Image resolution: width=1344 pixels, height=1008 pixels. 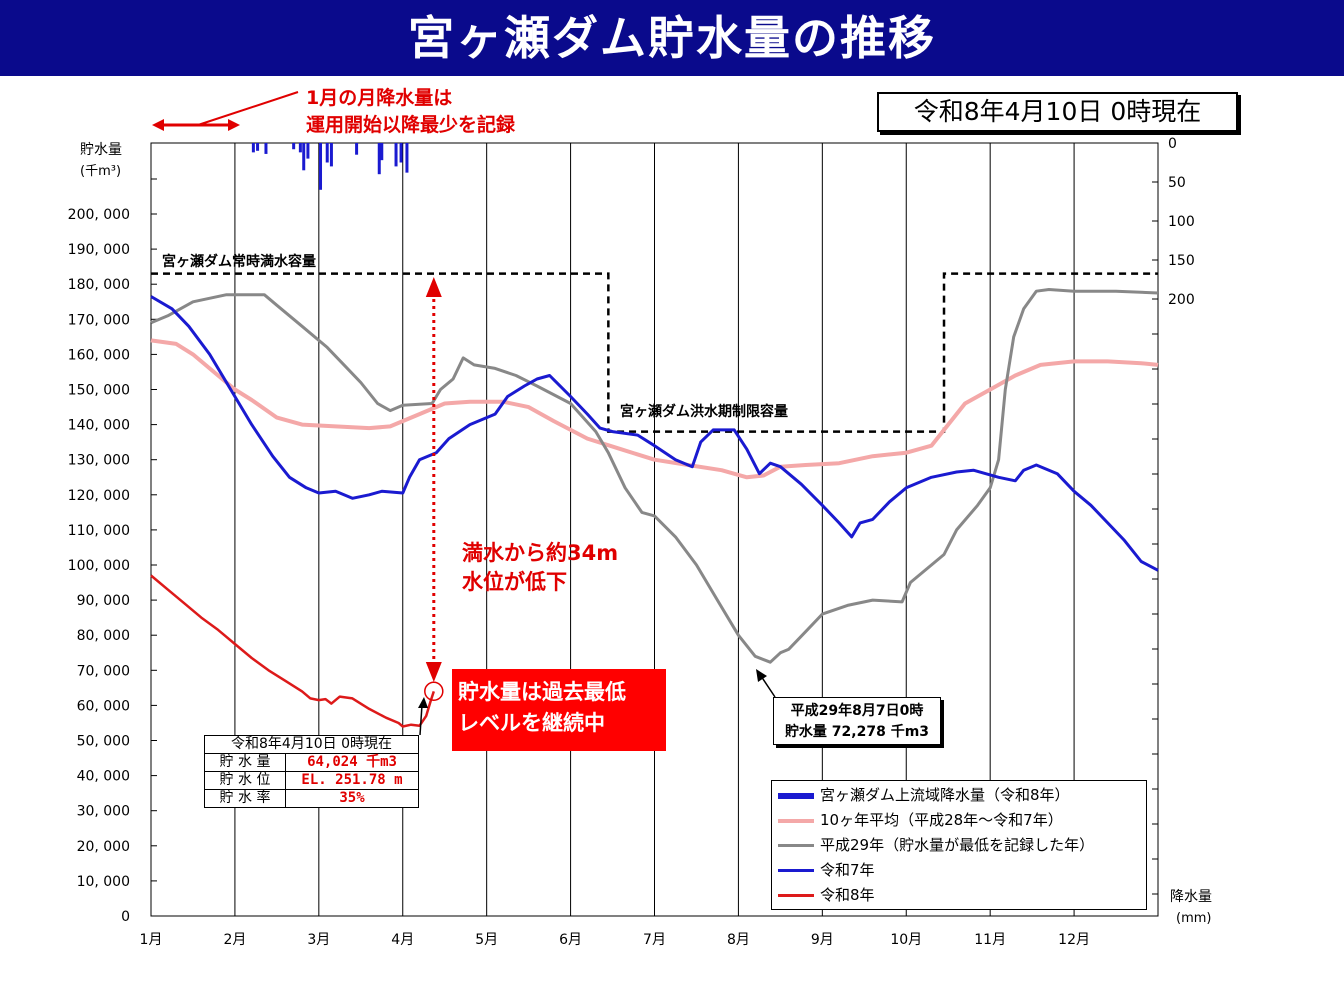 What do you see at coordinates (99, 426) in the screenshot?
I see `y-tick-label: 140, 000` at bounding box center [99, 426].